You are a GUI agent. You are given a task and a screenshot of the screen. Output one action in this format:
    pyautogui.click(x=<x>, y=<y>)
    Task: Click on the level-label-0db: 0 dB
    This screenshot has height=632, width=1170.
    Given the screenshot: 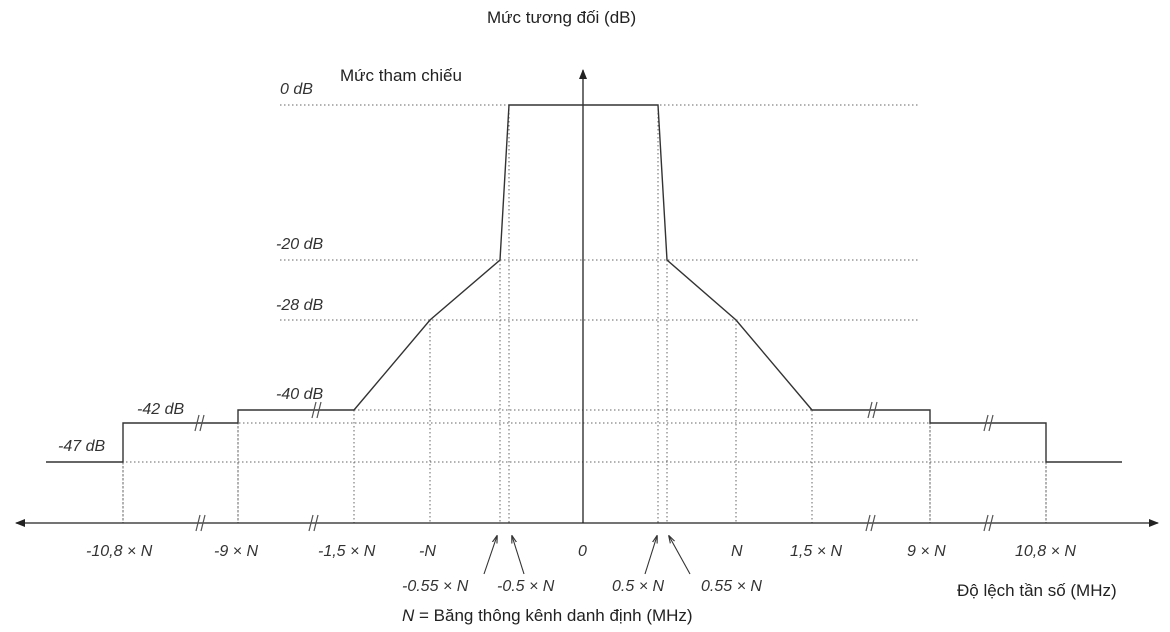 What is the action you would take?
    pyautogui.click(x=296, y=89)
    